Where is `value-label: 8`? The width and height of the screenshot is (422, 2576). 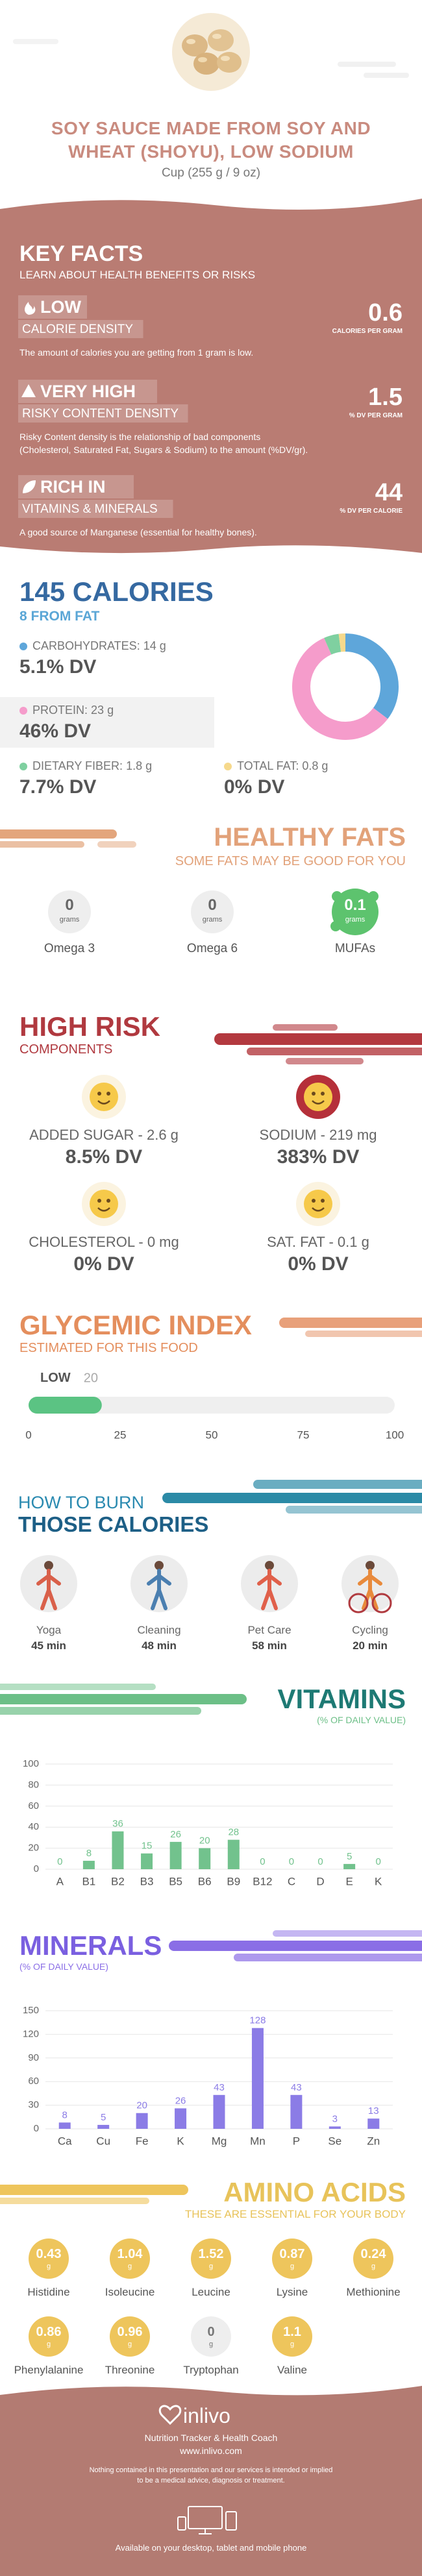
value-label: 8 is located at coordinates (65, 2114).